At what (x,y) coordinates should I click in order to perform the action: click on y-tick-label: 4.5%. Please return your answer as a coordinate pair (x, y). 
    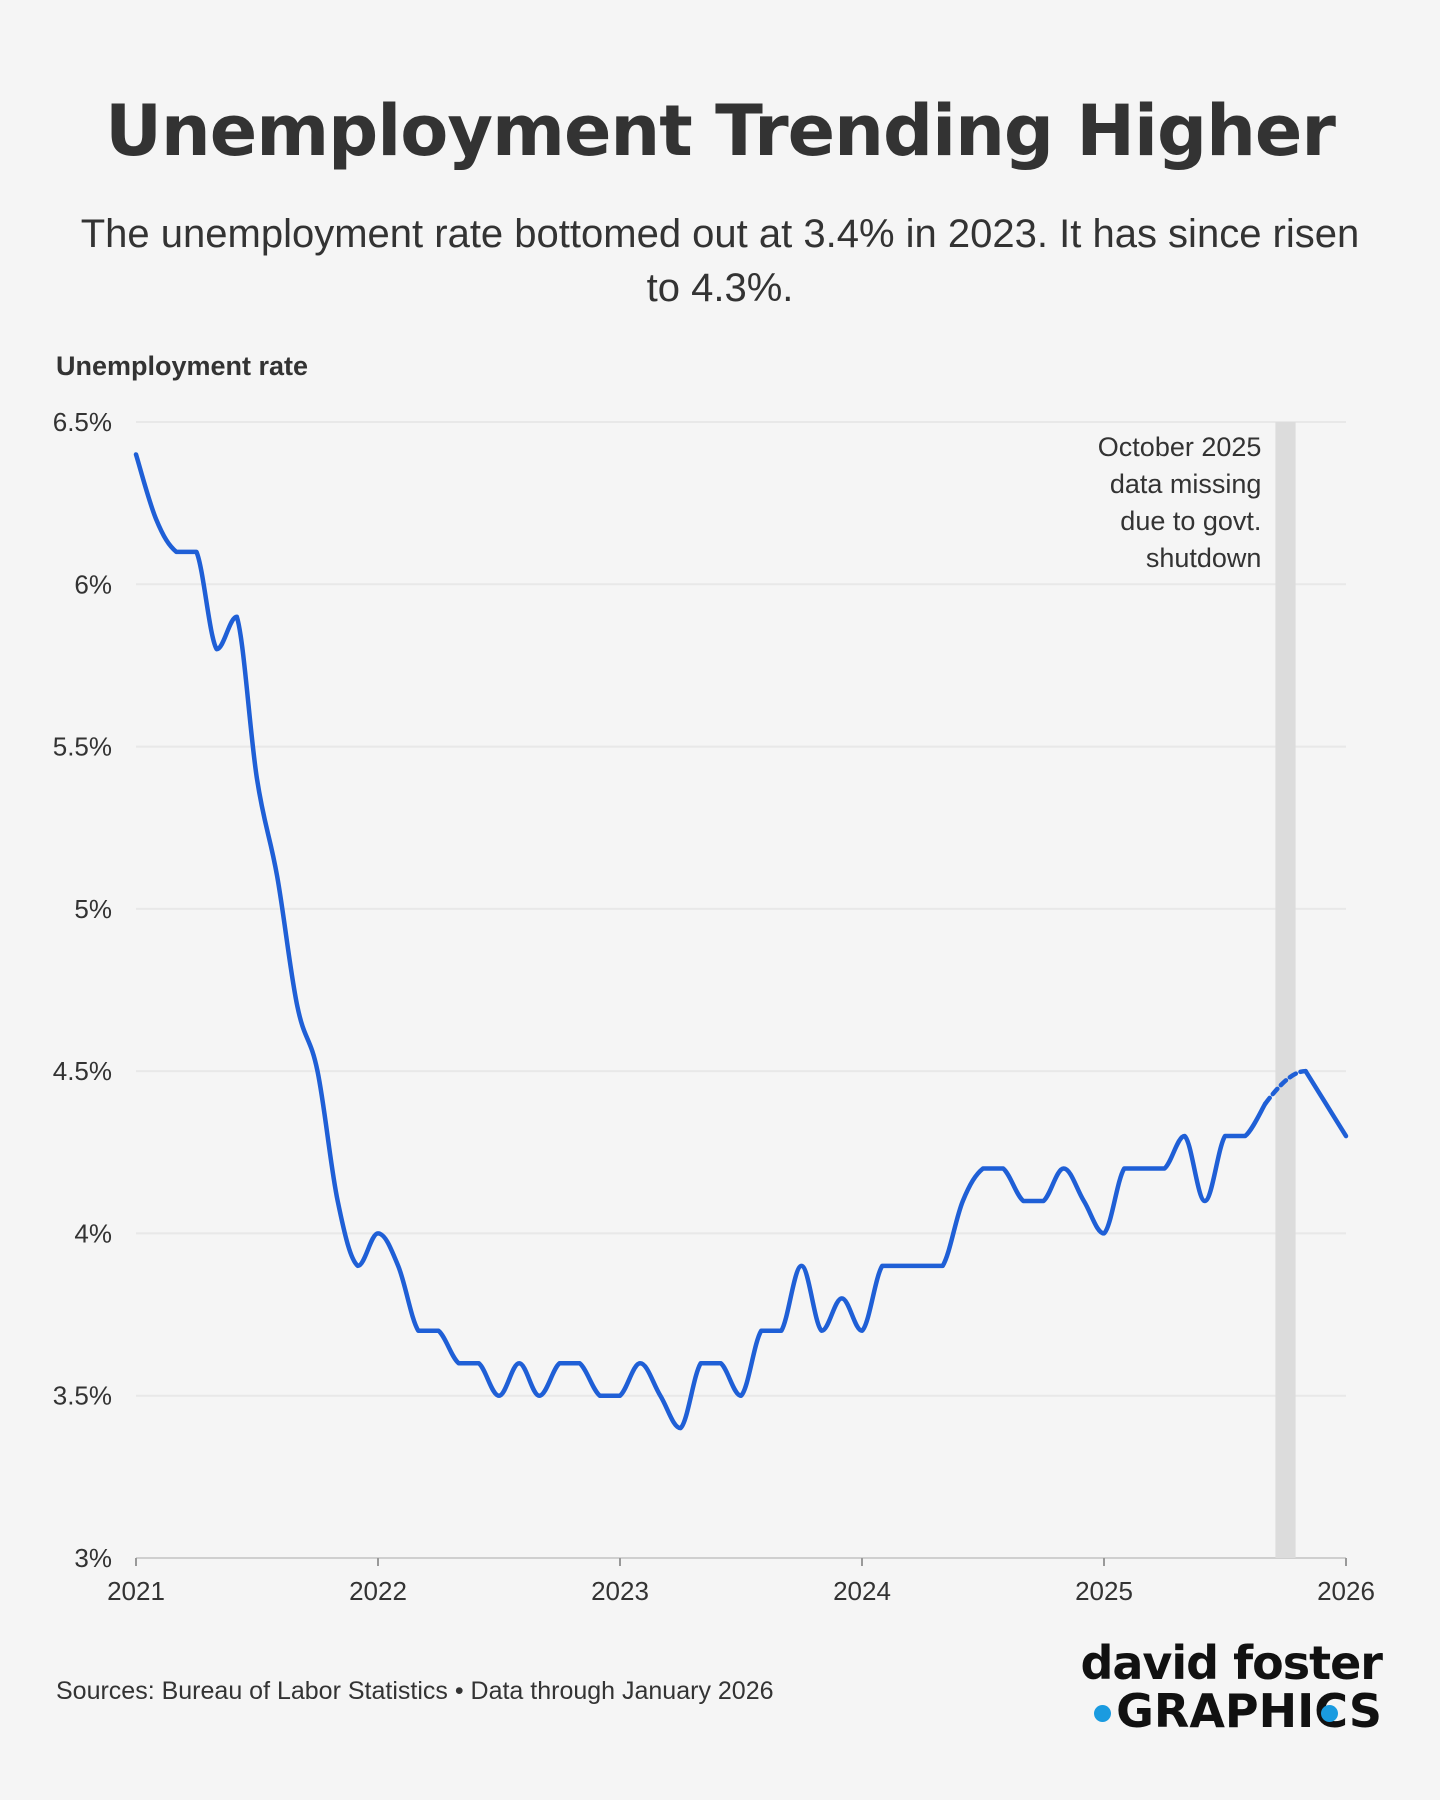
    Looking at the image, I should click on (82, 1071).